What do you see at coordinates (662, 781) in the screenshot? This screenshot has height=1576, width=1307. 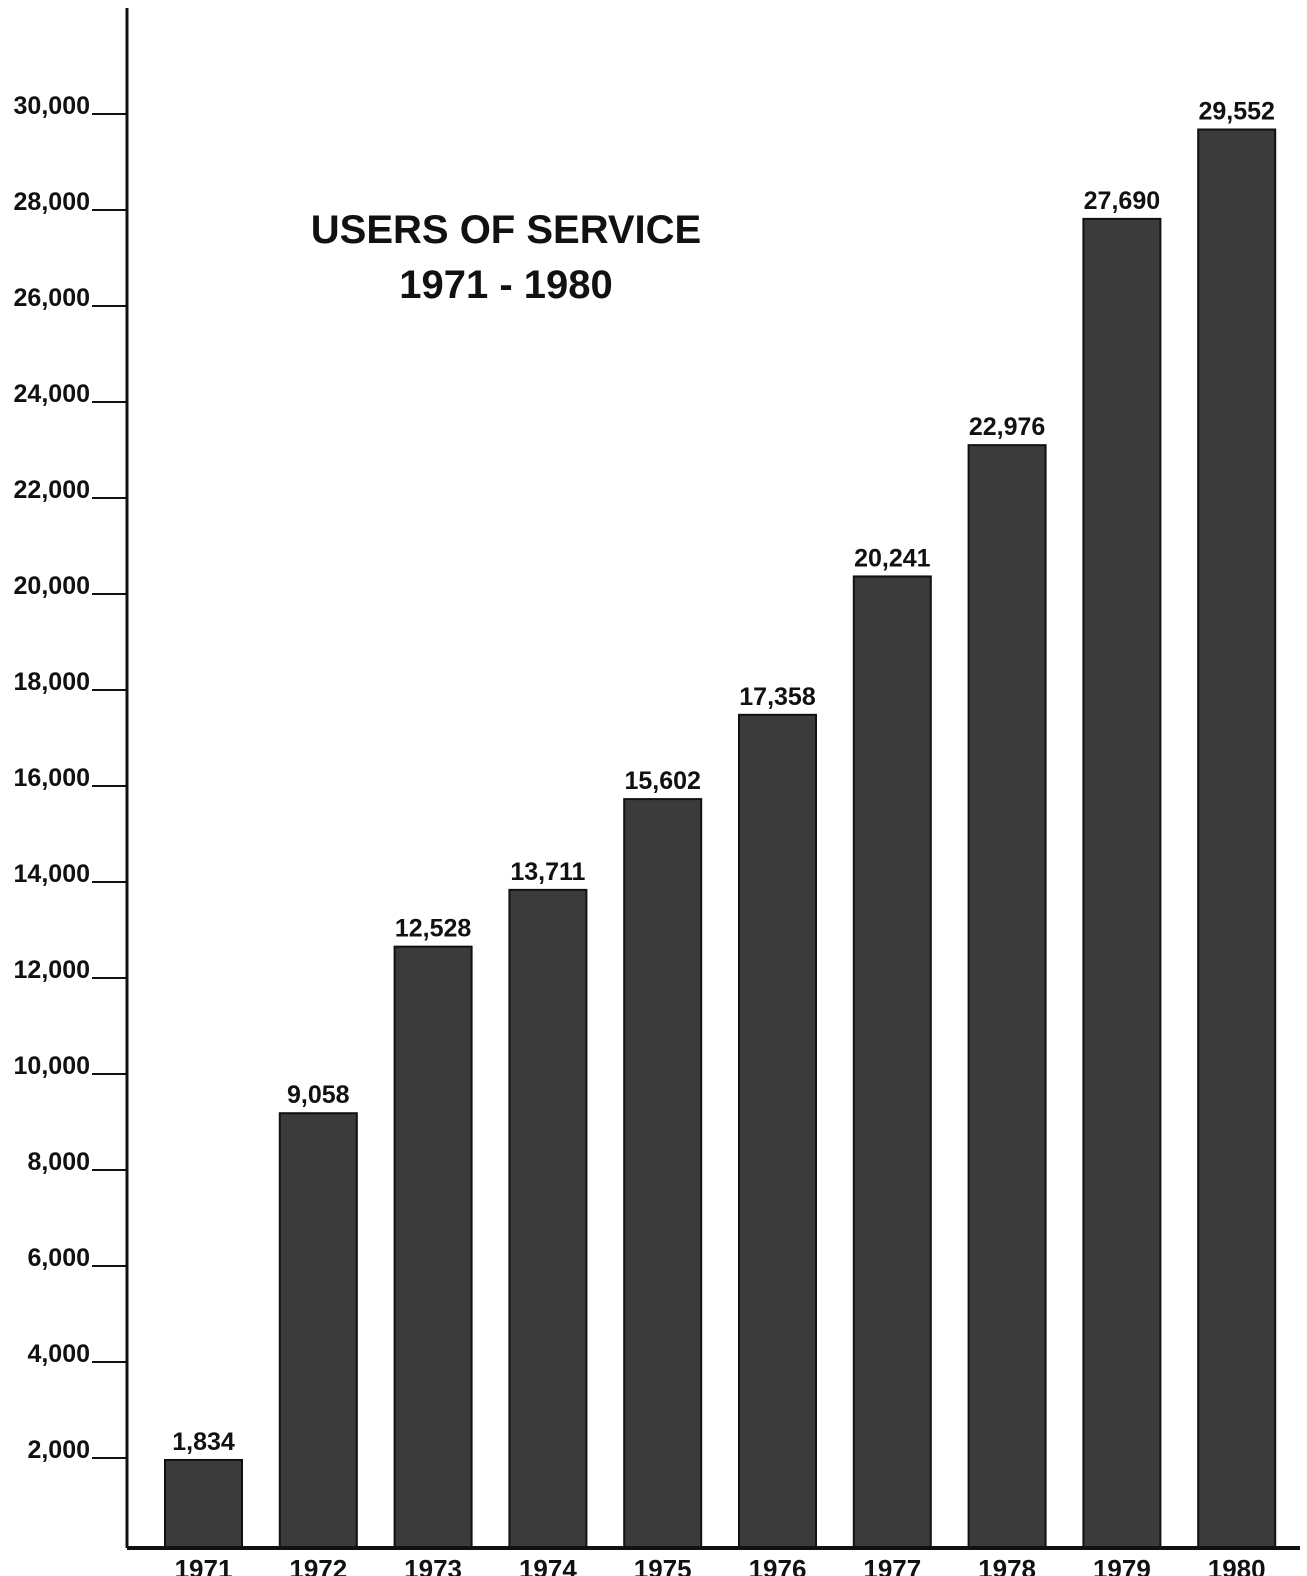 I see `bar-value-label: 15,602` at bounding box center [662, 781].